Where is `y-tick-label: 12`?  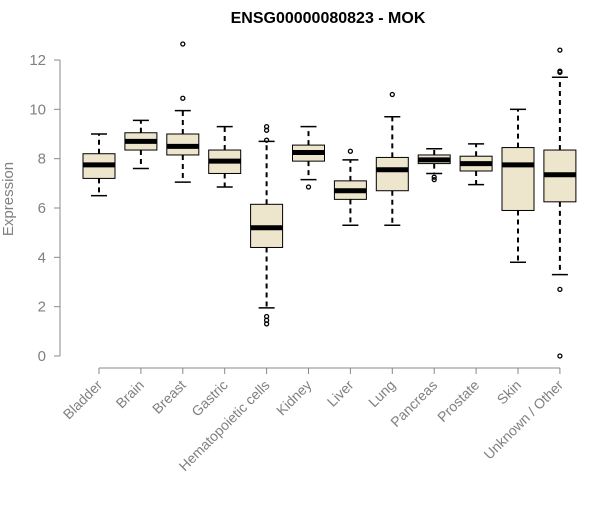
y-tick-label: 12 is located at coordinates (37, 60).